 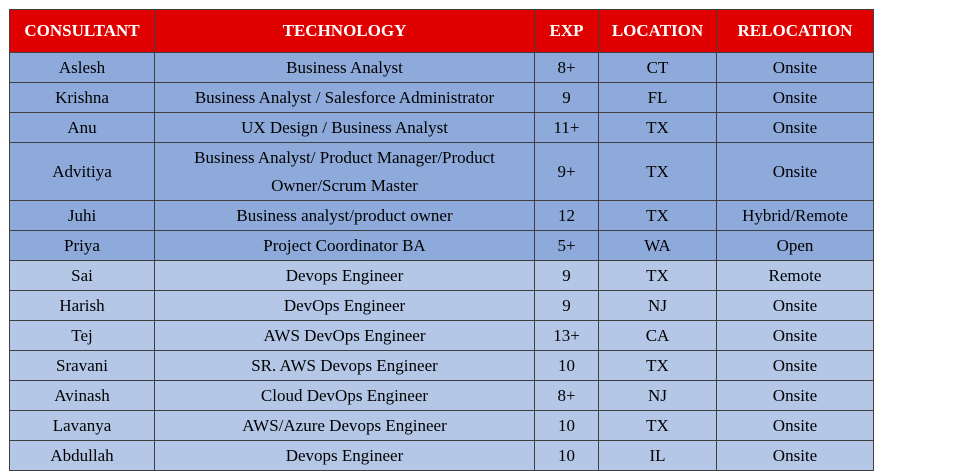 I want to click on cell-technology: Business Analyst, so click(x=344, y=67).